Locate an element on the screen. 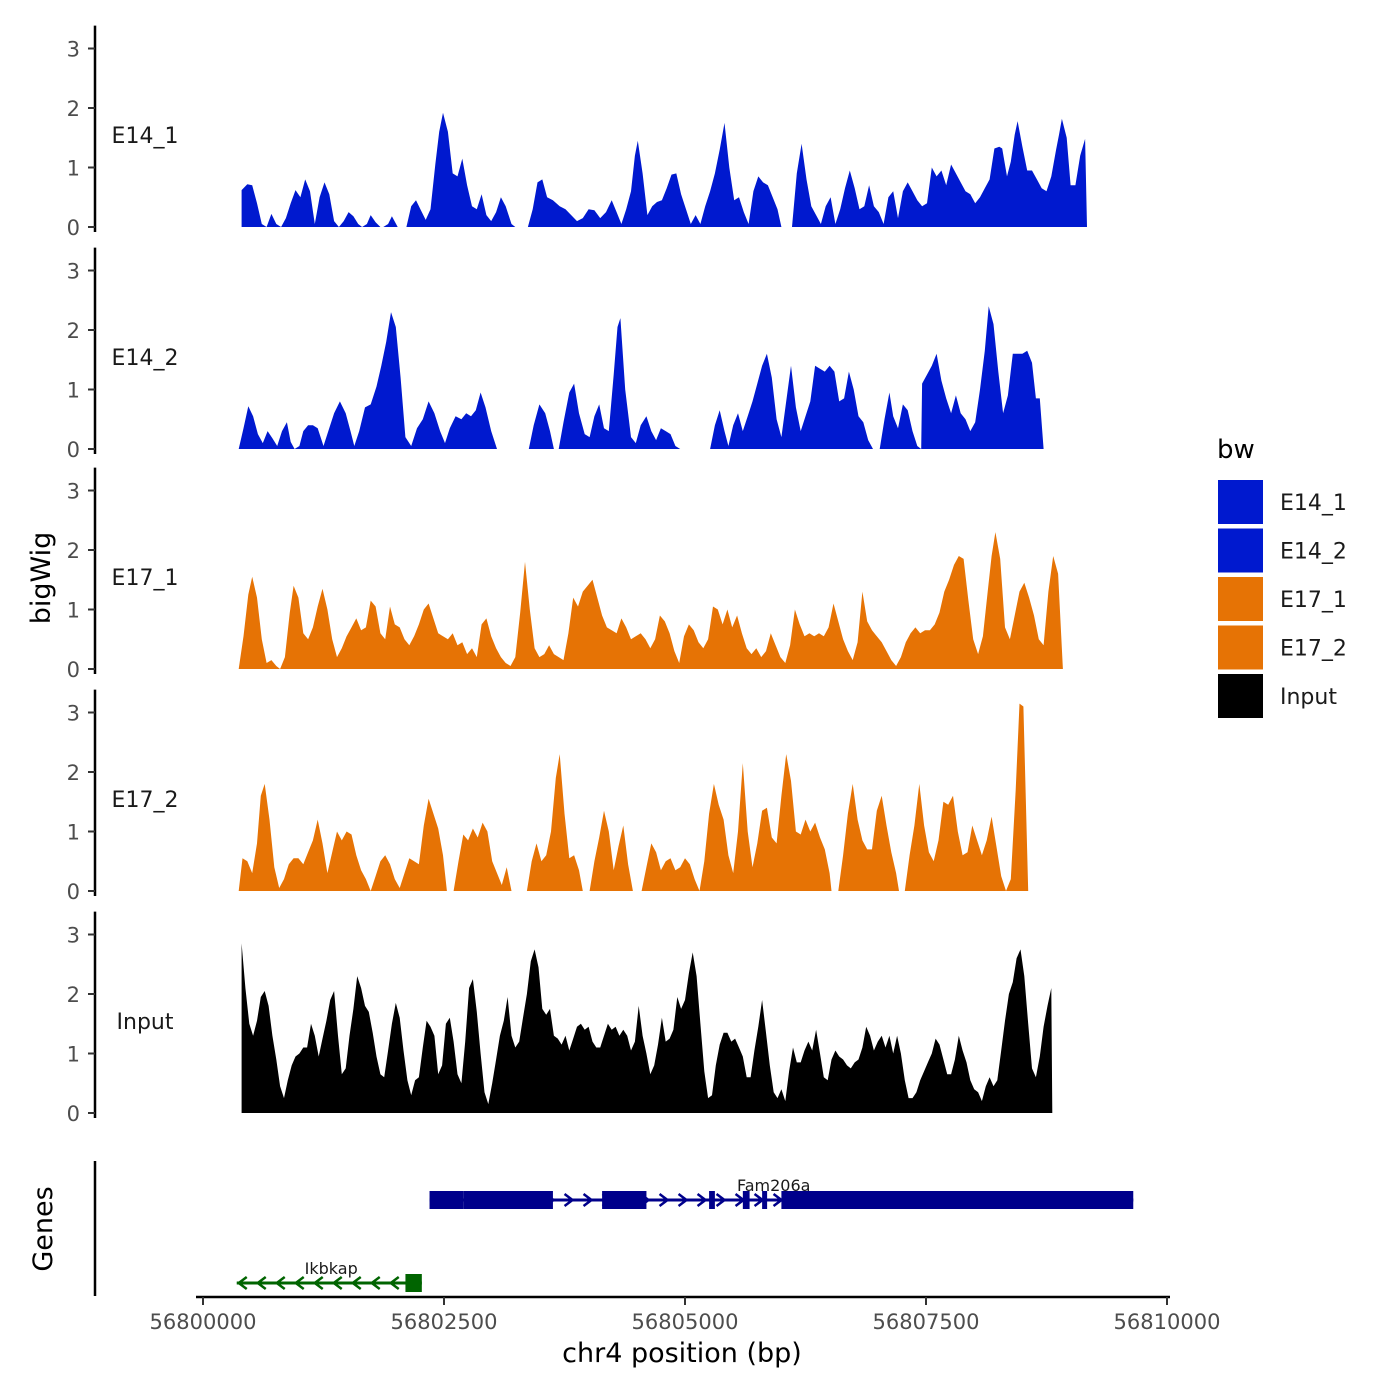 The height and width of the screenshot is (1400, 1400). legend-label: Input is located at coordinates (1308, 697).